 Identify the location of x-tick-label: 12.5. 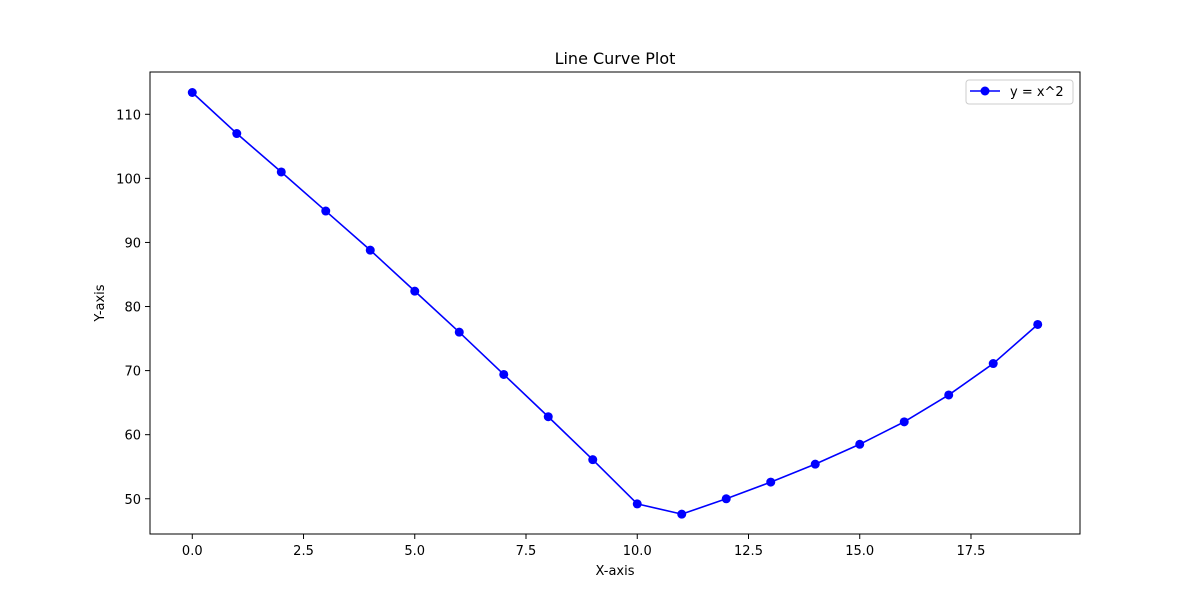
(748, 551).